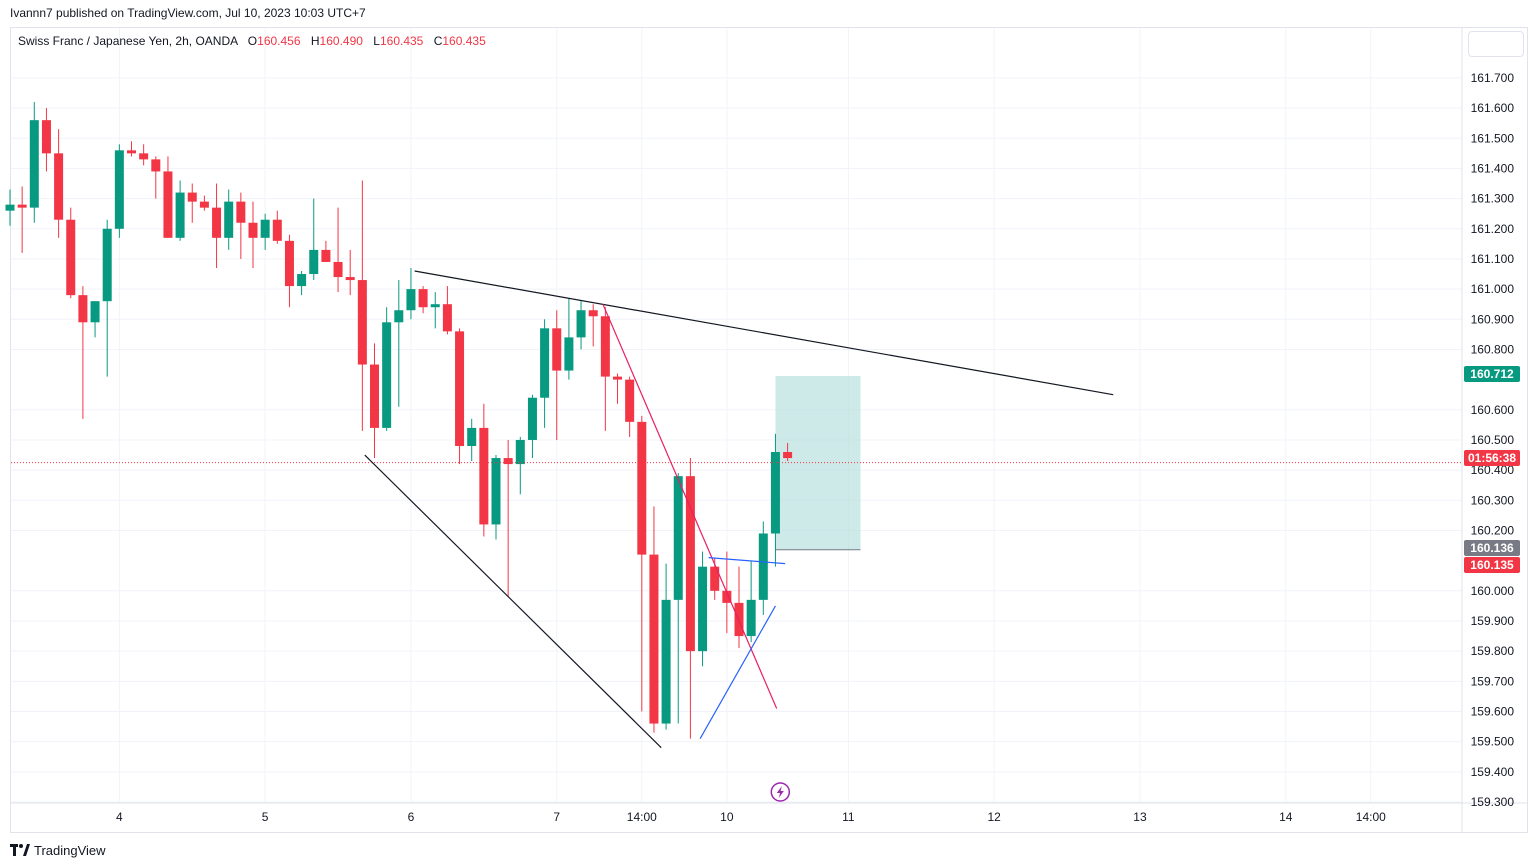 The height and width of the screenshot is (867, 1538). Describe the element at coordinates (1493, 470) in the screenshot. I see `y-tick-label: 160.400` at that location.